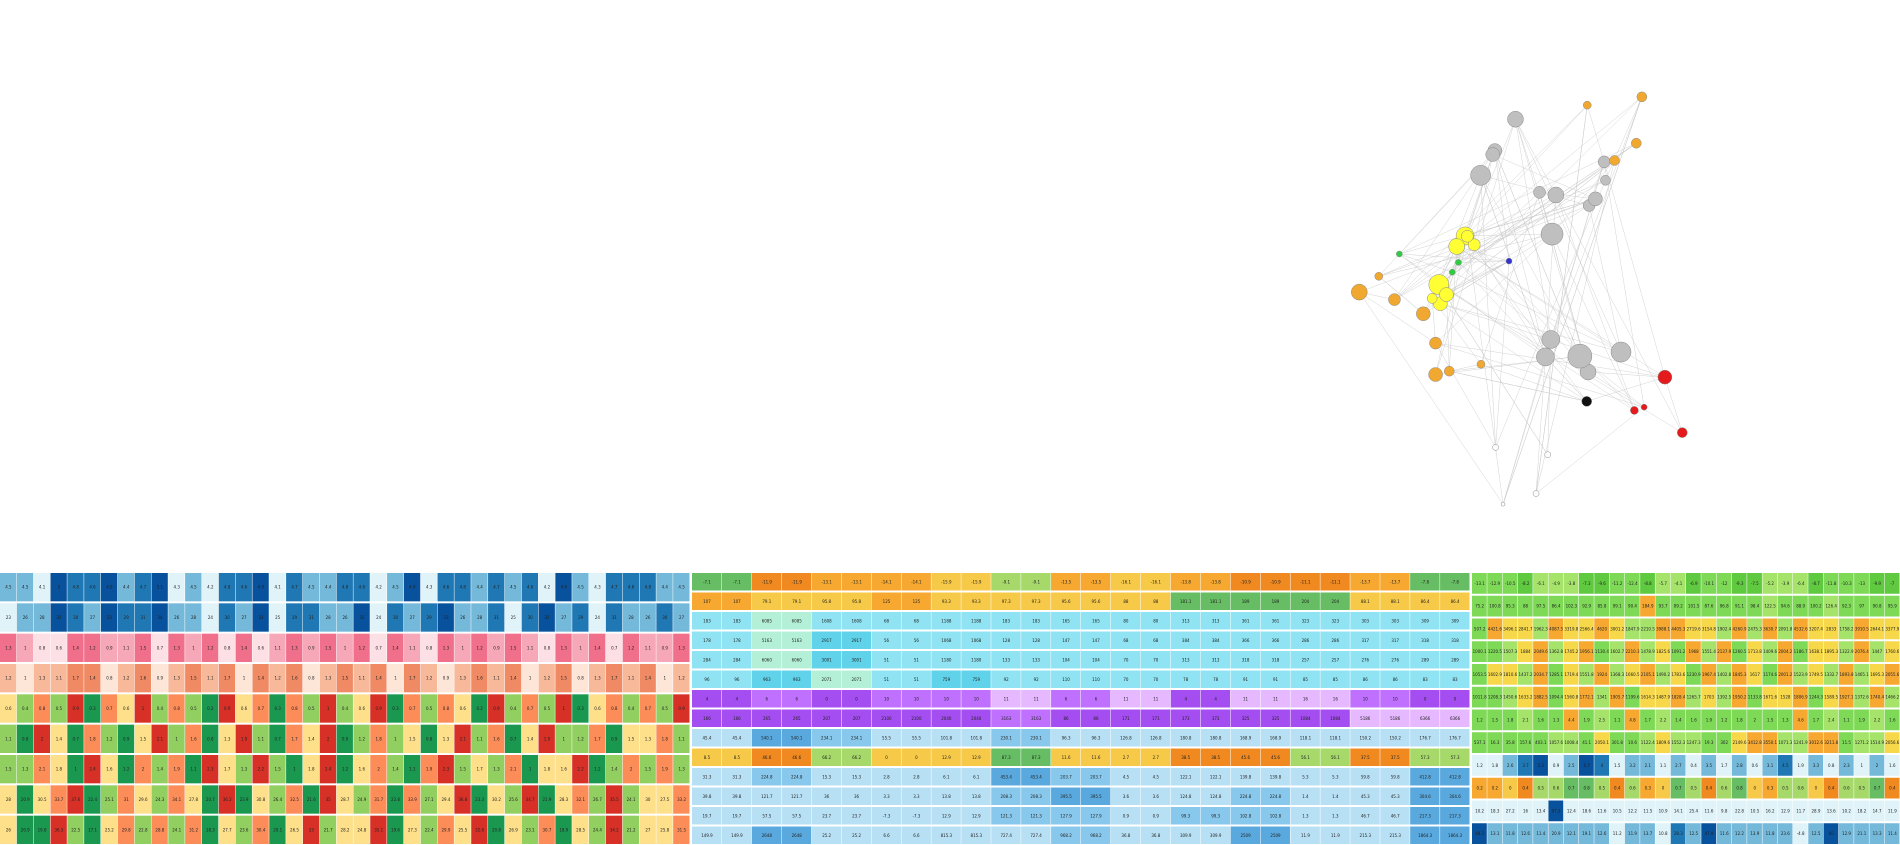 Image resolution: width=1900 pixels, height=845 pixels. What do you see at coordinates (1739, 719) in the screenshot?
I see `heatmap-cell-value: 1.8` at bounding box center [1739, 719].